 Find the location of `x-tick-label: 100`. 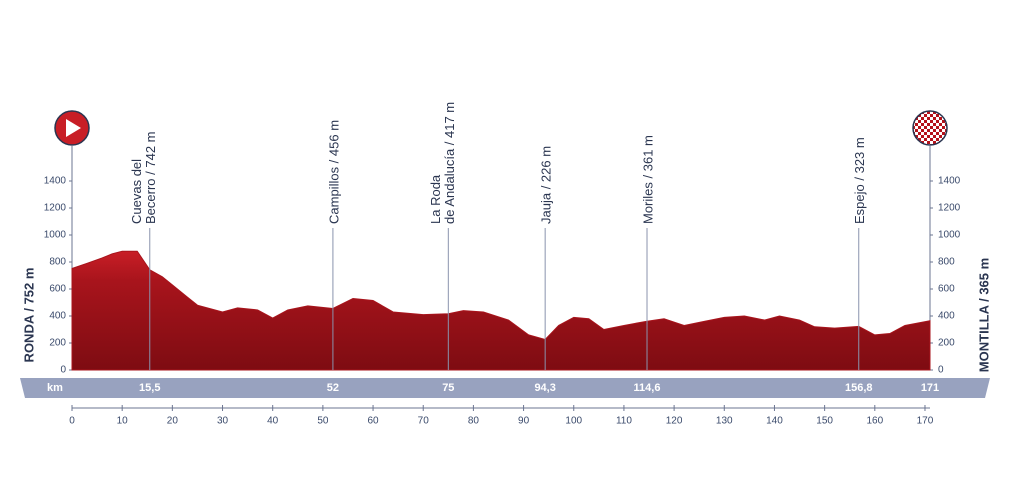

x-tick-label: 100 is located at coordinates (573, 421).